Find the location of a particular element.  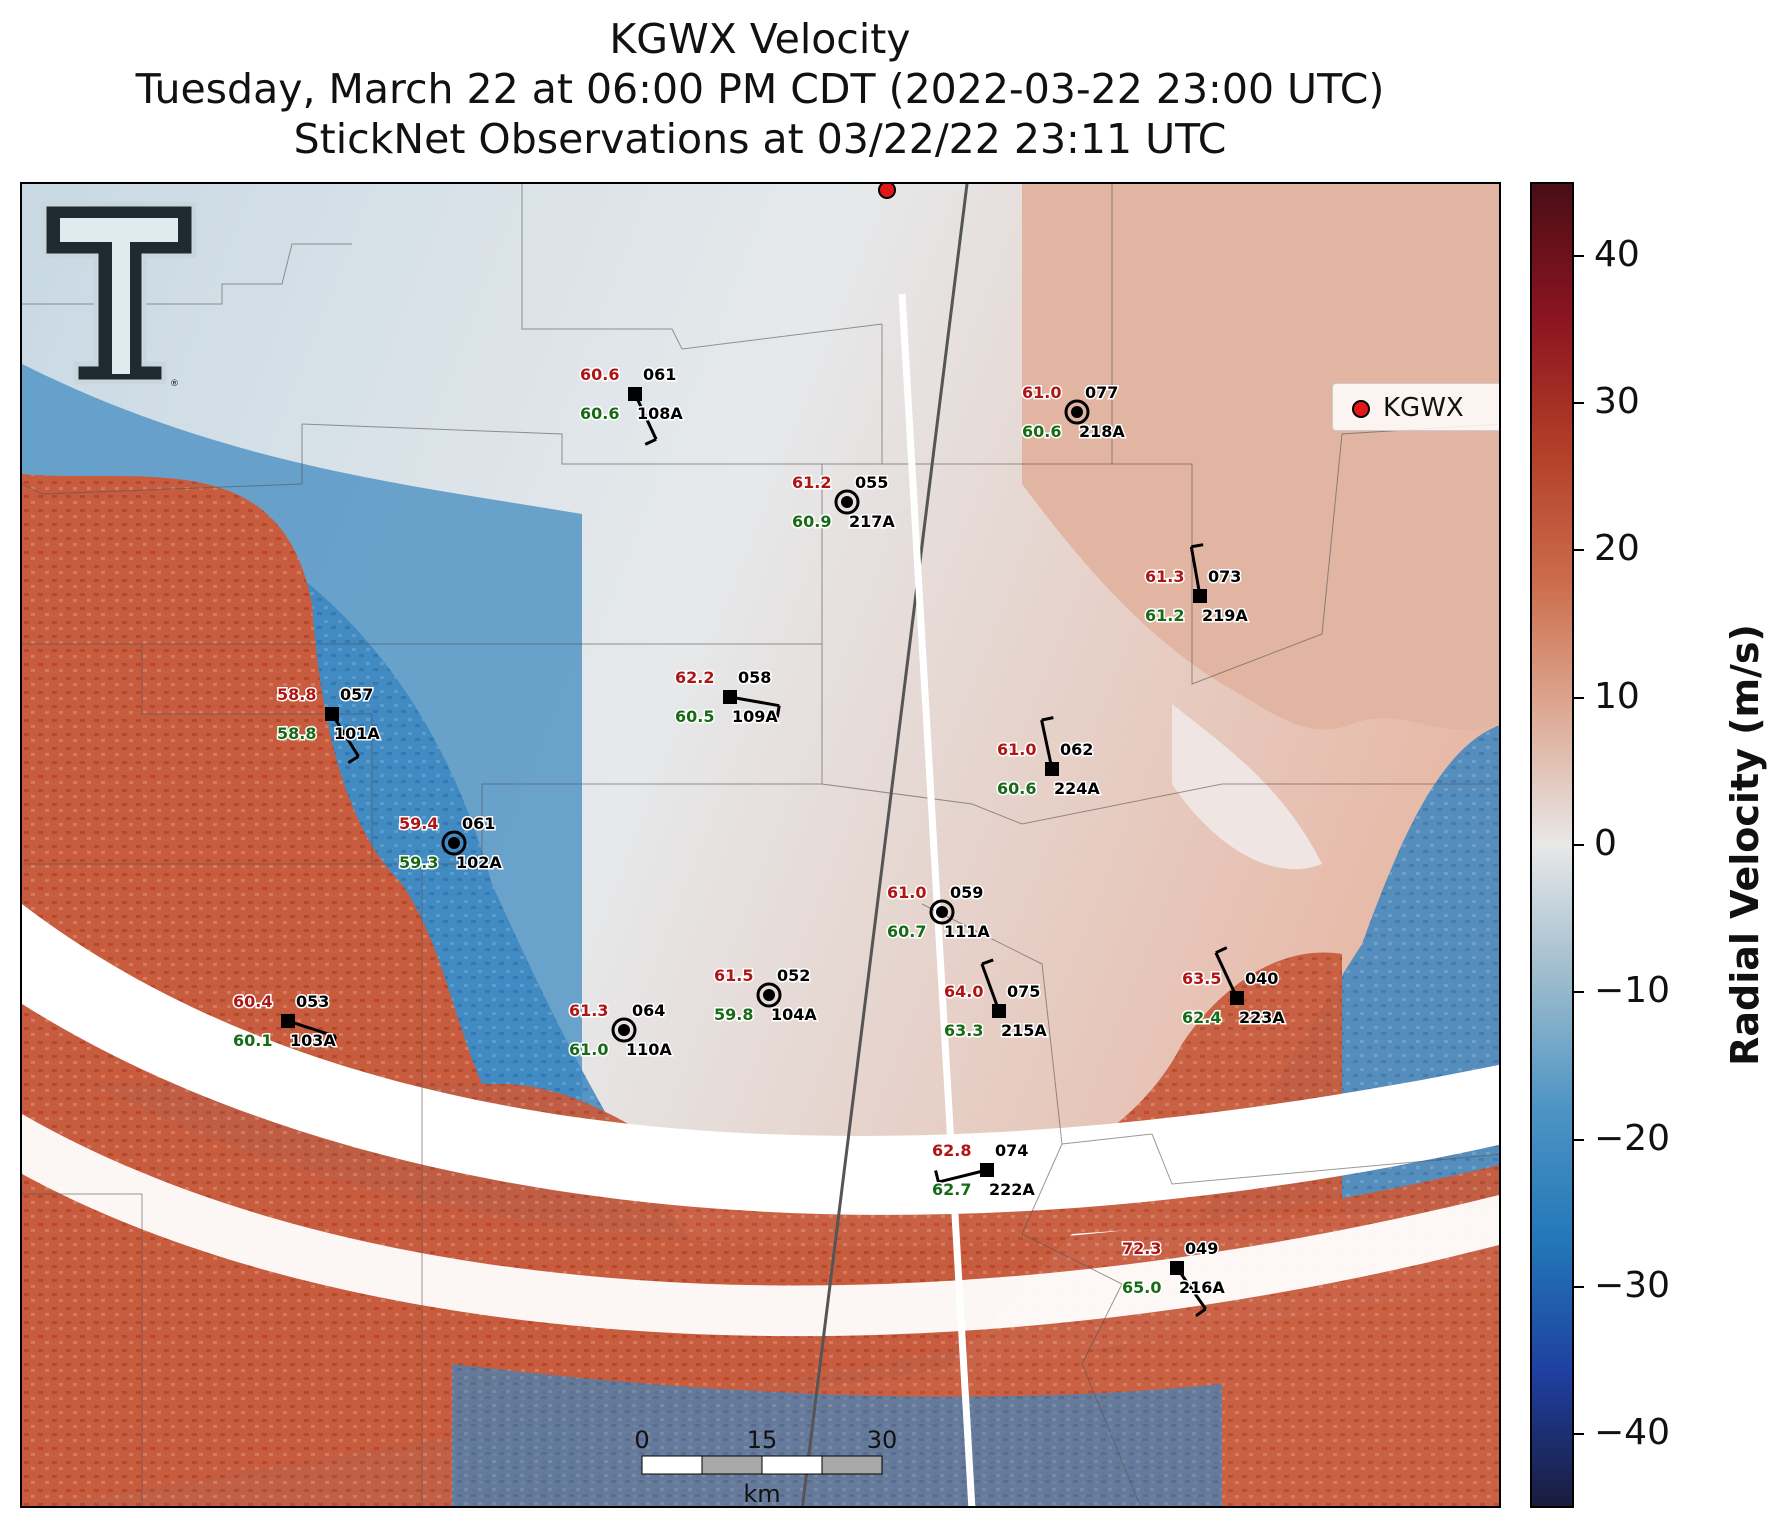

station-dewpoint: 58.8 is located at coordinates (296, 733).